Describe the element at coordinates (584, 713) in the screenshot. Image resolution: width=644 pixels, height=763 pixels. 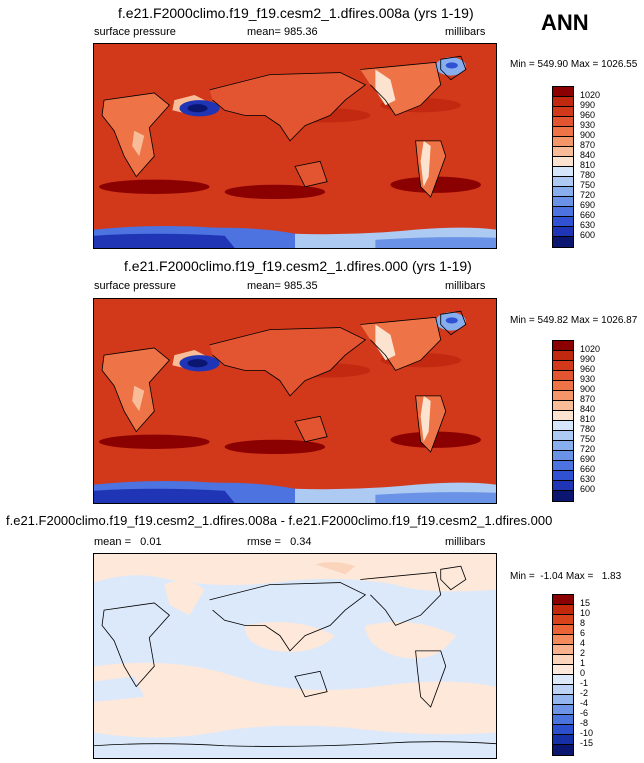
I see `colorbar-tick-label: -6` at that location.